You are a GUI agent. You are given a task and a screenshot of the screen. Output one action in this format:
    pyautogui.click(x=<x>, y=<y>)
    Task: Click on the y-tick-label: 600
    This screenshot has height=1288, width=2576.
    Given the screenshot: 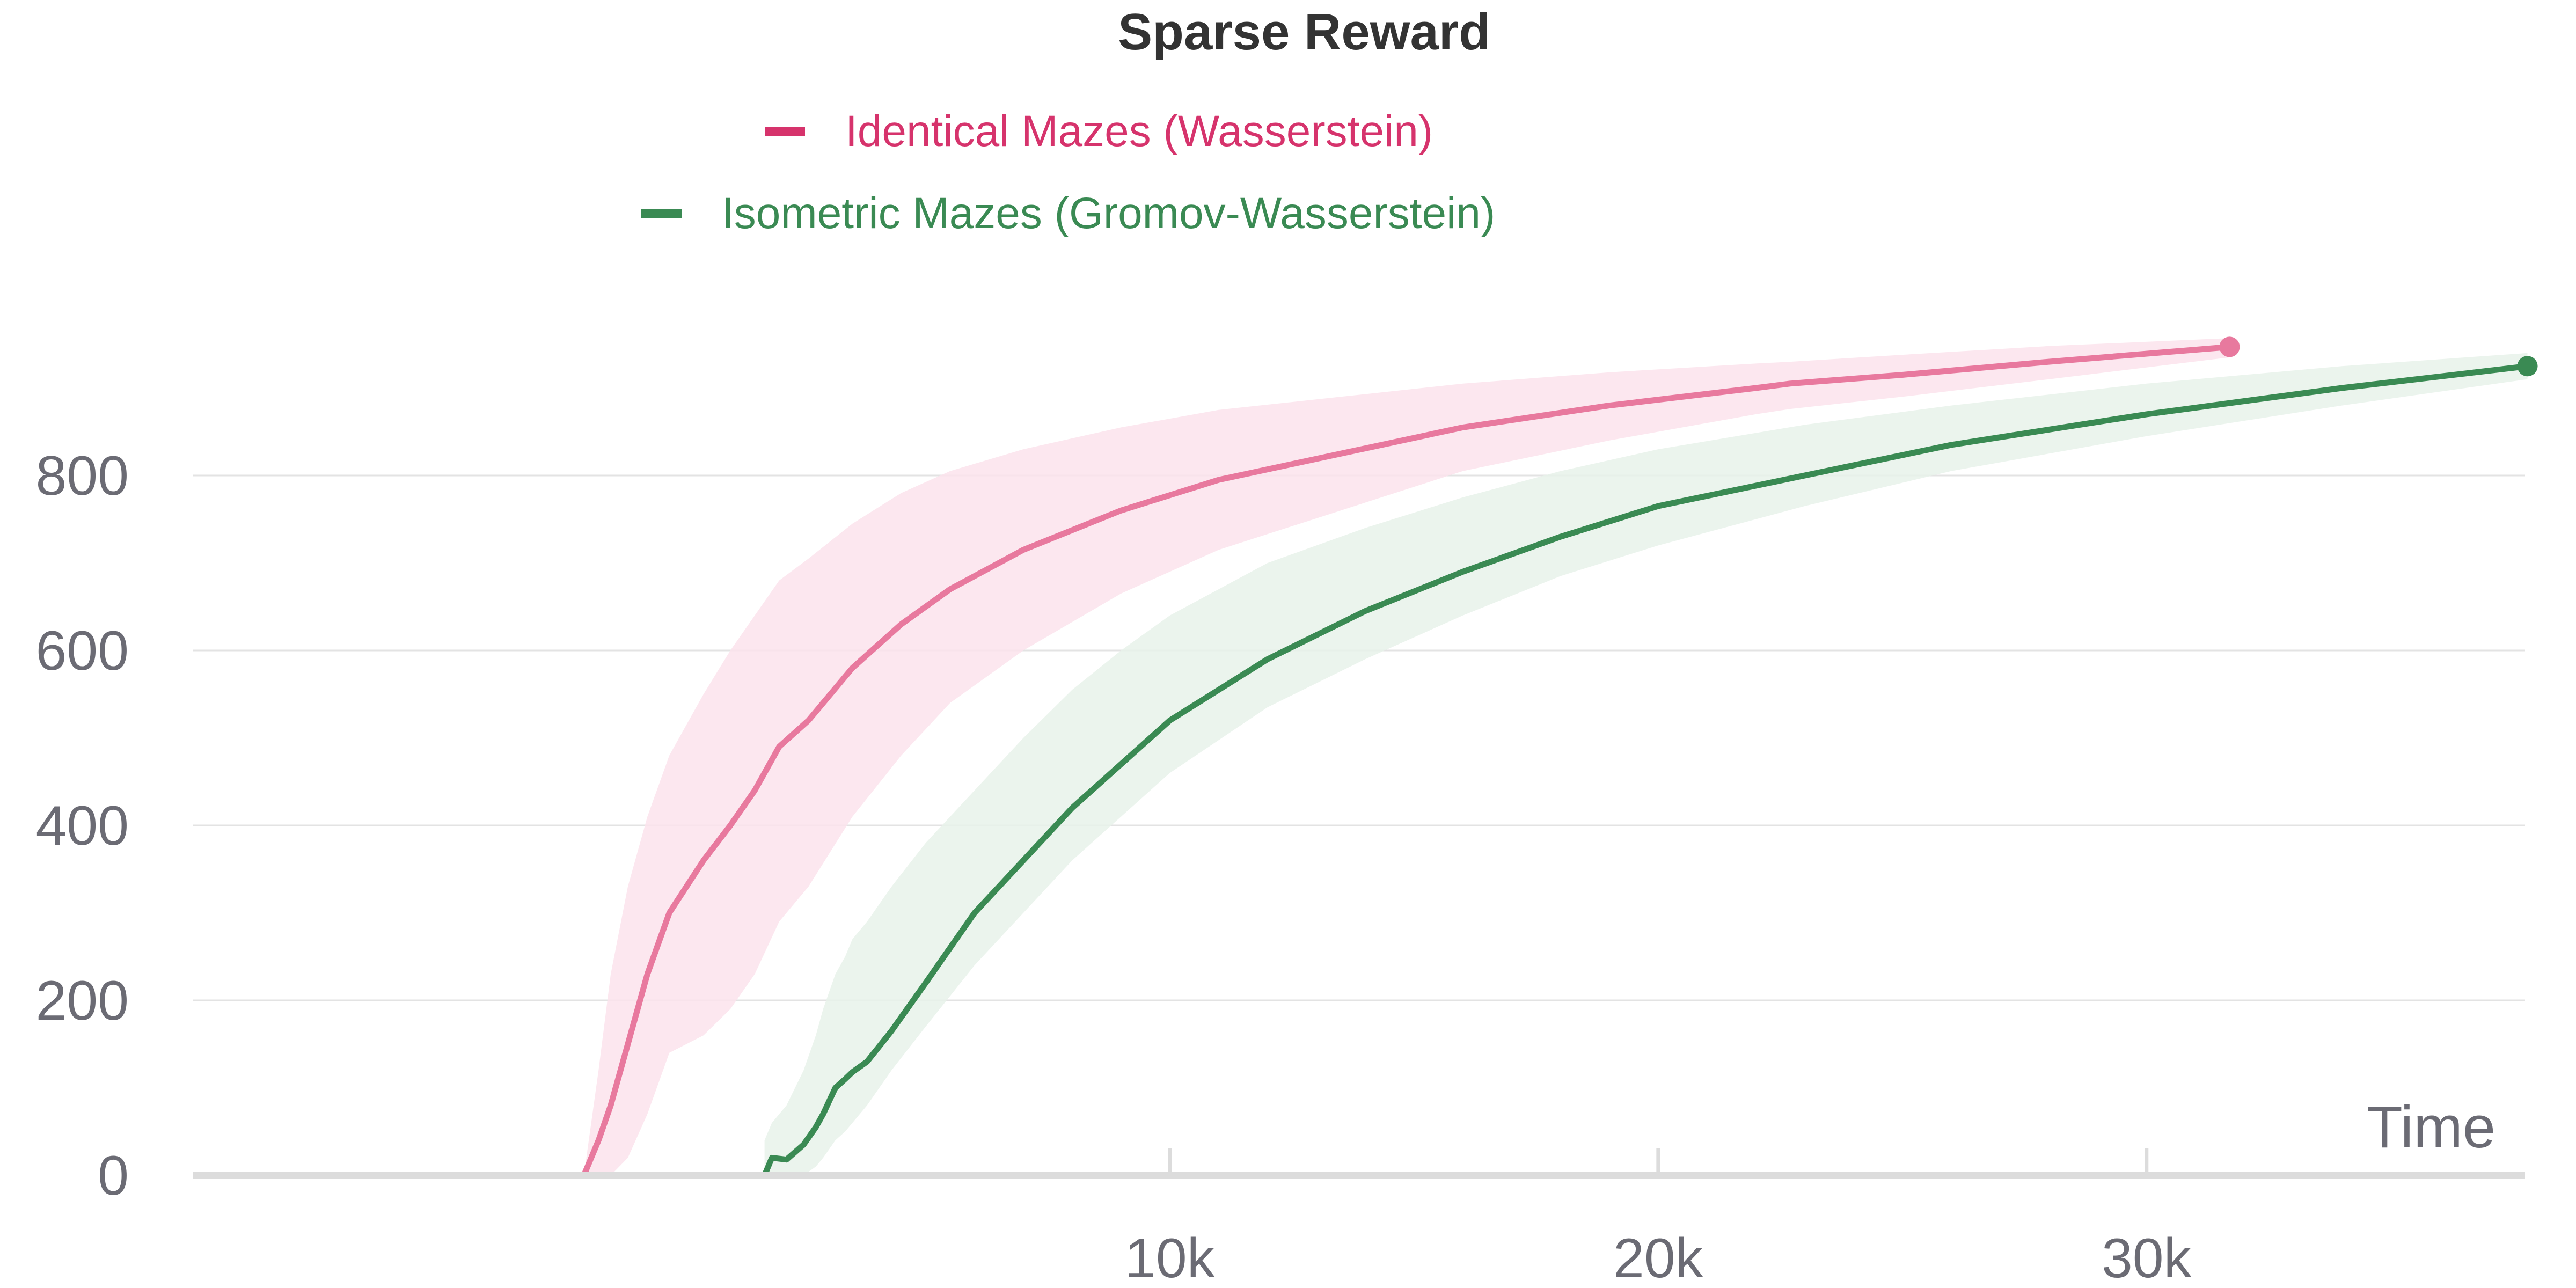 What is the action you would take?
    pyautogui.click(x=82, y=651)
    